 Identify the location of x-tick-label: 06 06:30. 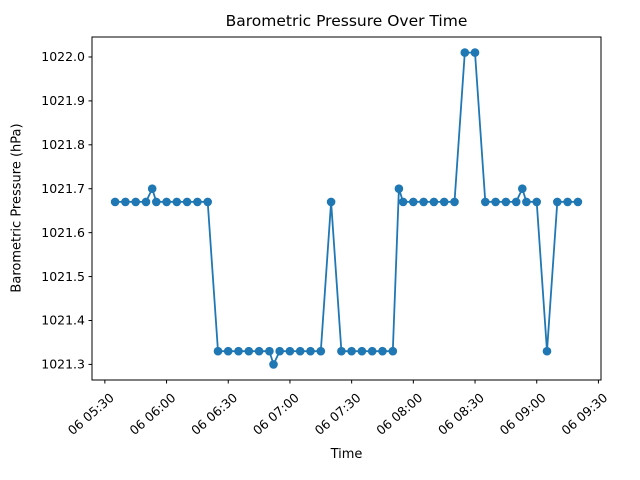
(214, 414).